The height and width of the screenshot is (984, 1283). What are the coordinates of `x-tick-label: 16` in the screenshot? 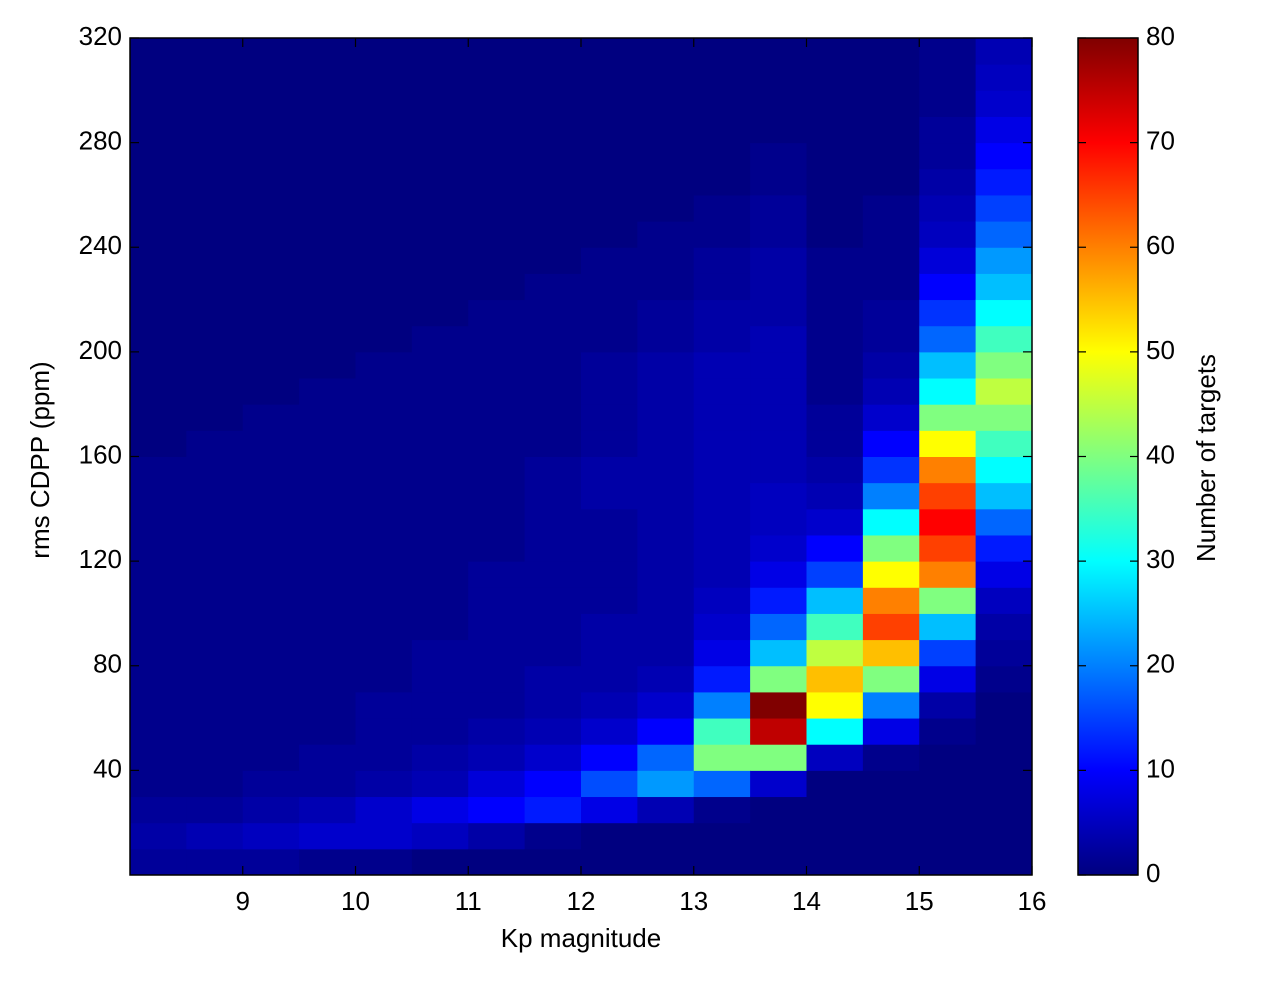 It's located at (1032, 901).